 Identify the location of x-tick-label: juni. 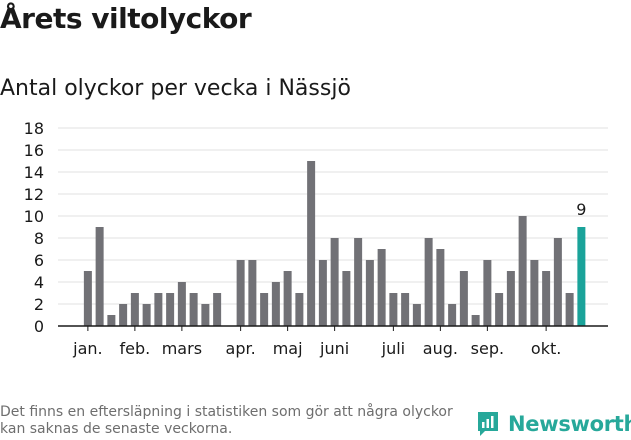
(334, 348).